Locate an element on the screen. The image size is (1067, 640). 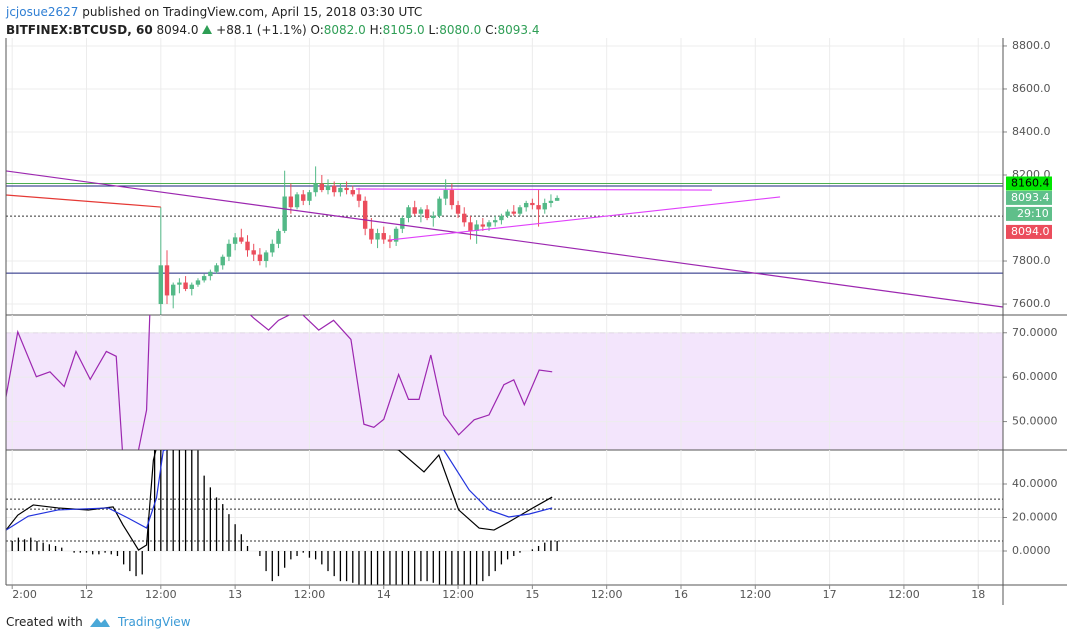
countdown: 29:10 is located at coordinates (1033, 213).